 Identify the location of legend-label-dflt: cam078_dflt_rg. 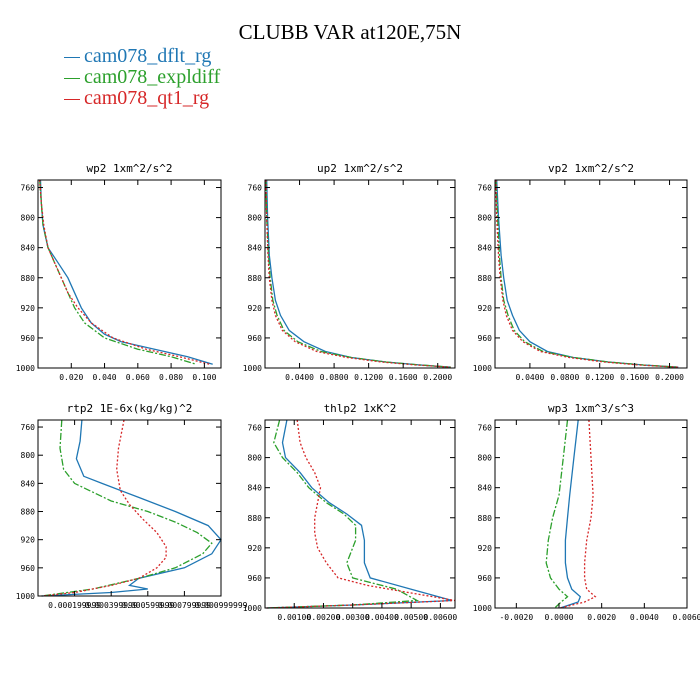
(148, 56).